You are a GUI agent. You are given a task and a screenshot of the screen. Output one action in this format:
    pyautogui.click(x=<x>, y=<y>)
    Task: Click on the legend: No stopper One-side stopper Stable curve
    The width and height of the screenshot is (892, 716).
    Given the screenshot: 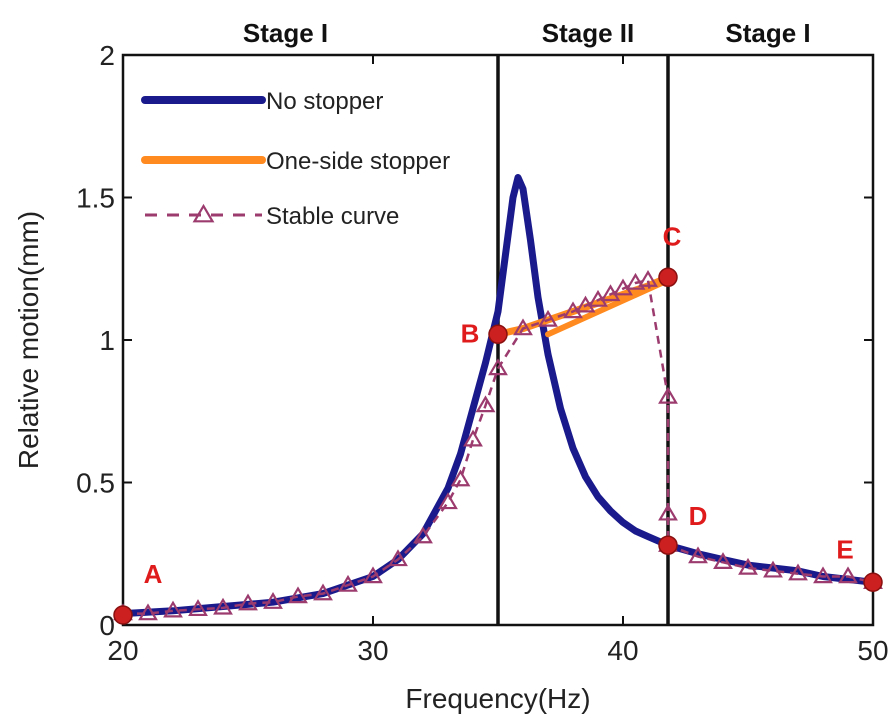 What is the action you would take?
    pyautogui.click(x=295, y=159)
    